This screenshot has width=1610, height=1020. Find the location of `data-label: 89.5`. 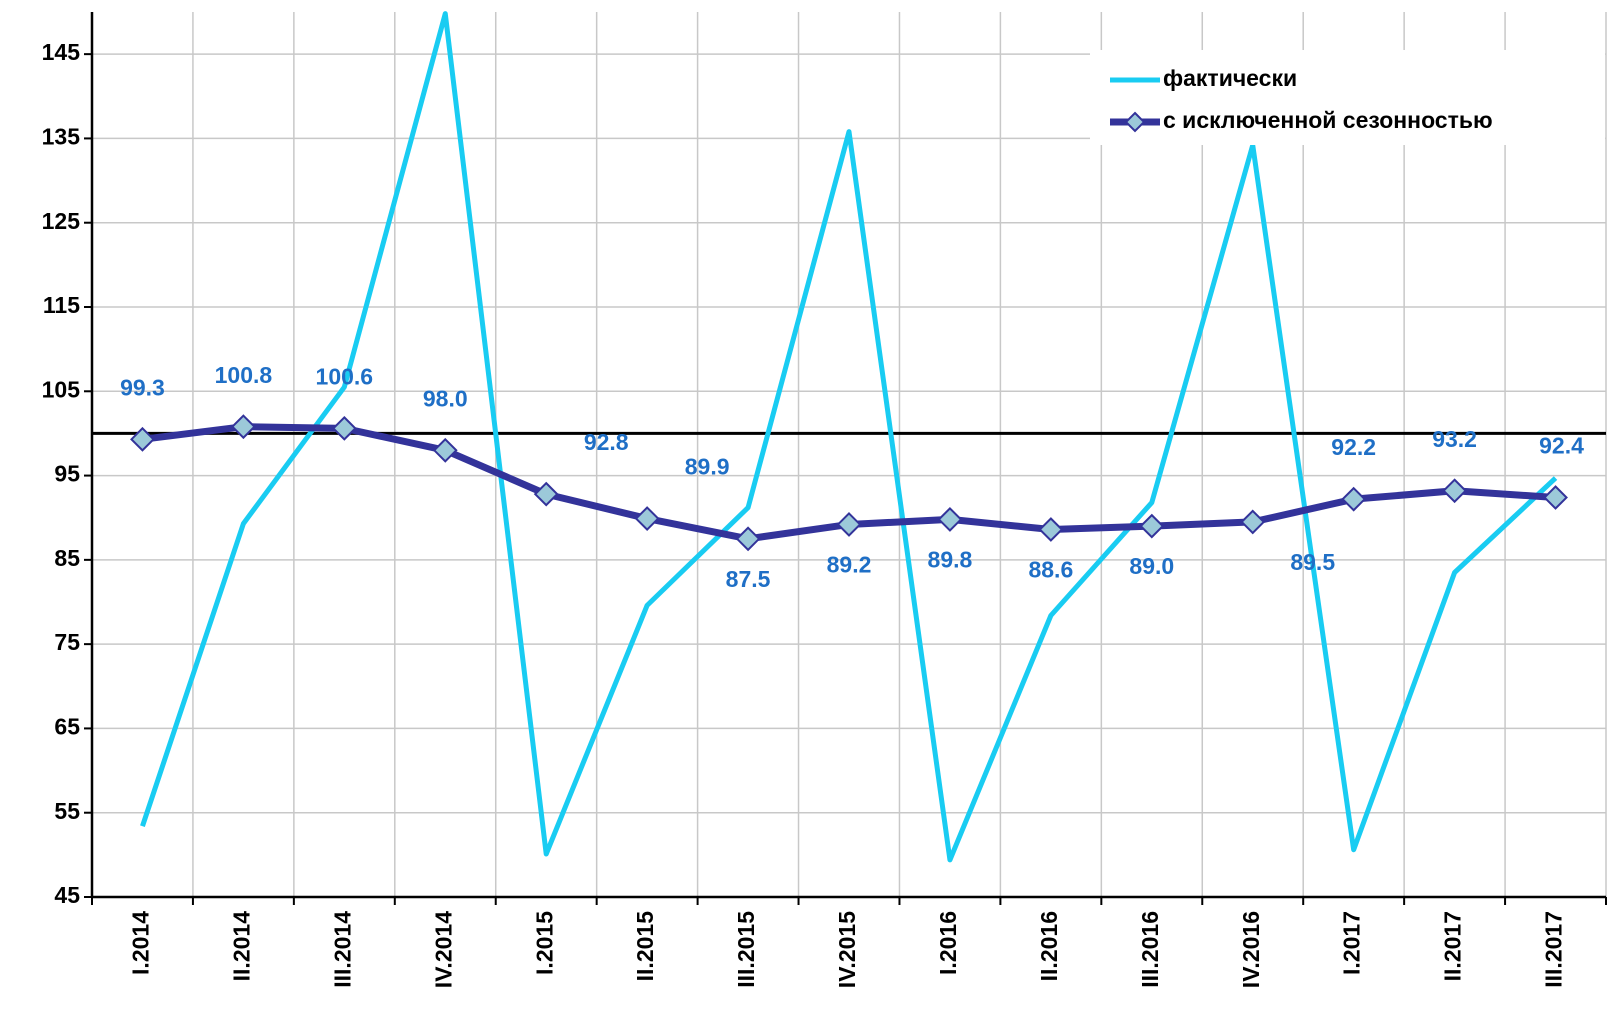

data-label: 89.5 is located at coordinates (1312, 562).